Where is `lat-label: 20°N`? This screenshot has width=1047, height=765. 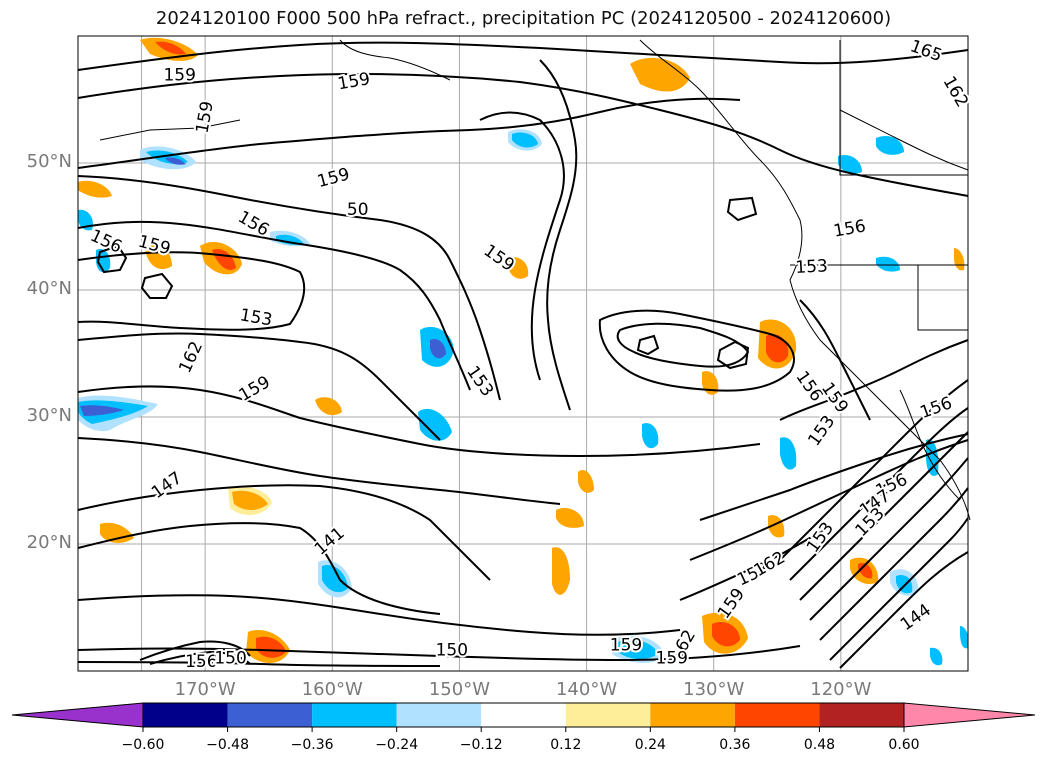 lat-label: 20°N is located at coordinates (49, 542).